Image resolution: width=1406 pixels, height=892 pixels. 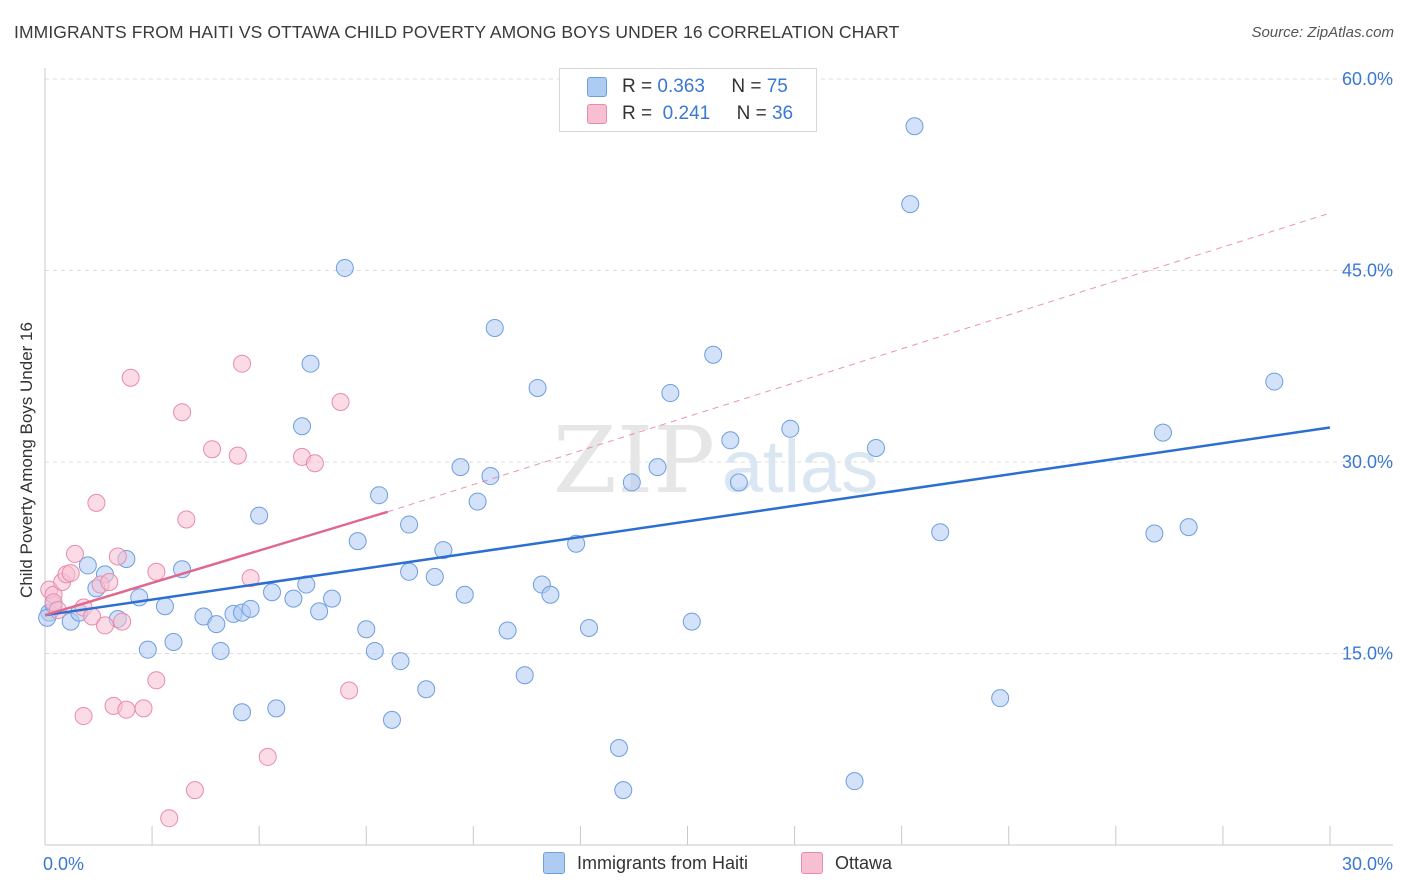 I want to click on x-tick-label: 0.0%, so click(x=63, y=864).